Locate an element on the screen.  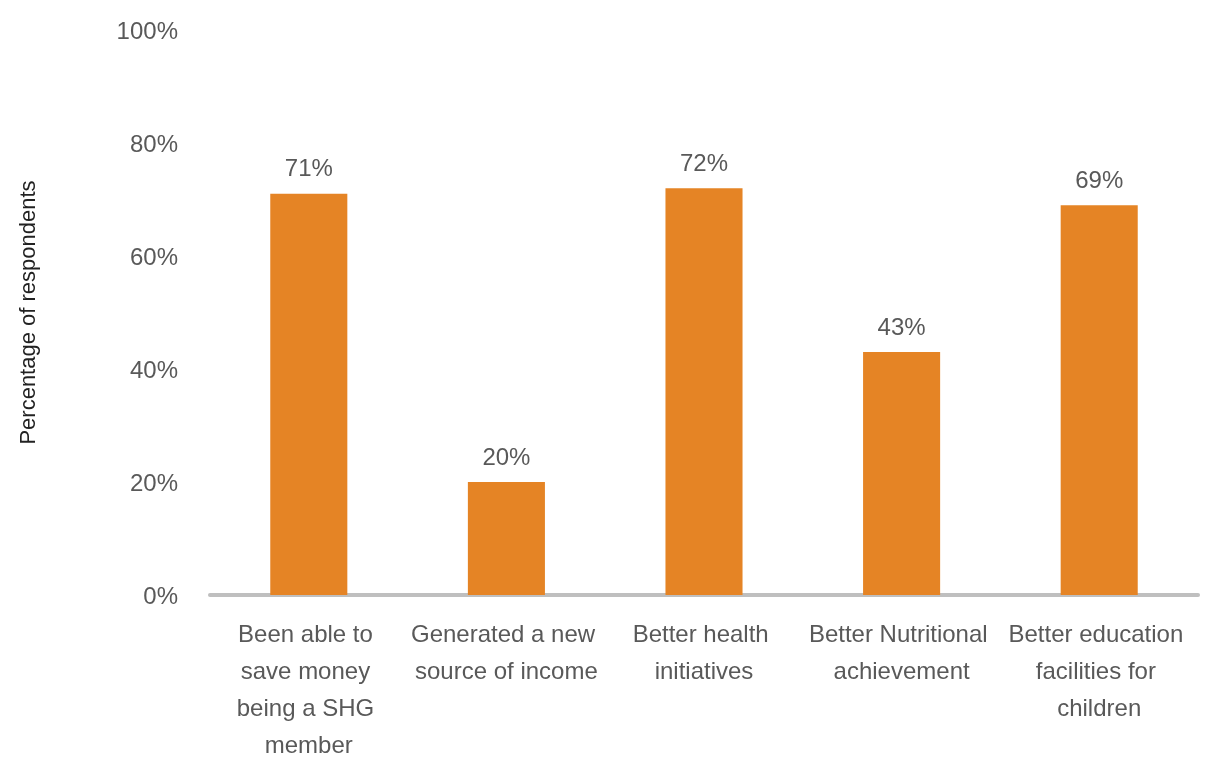
data-label: 72% is located at coordinates (704, 162).